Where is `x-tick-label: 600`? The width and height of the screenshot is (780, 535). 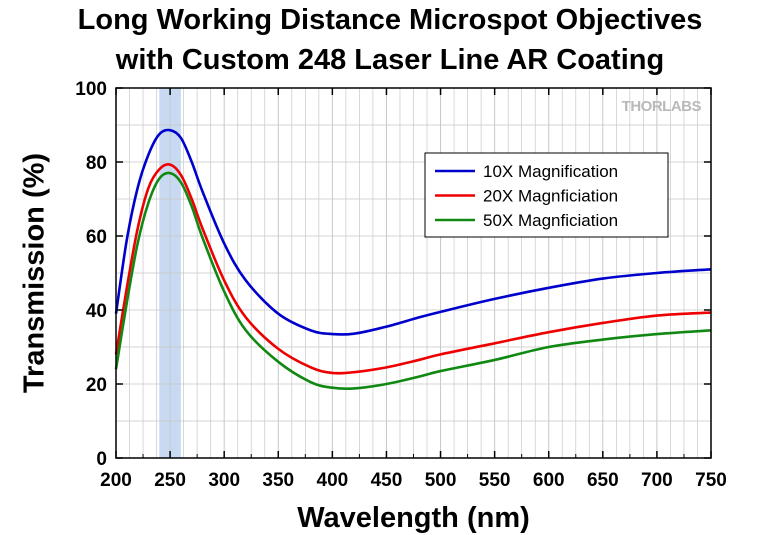
x-tick-label: 600 is located at coordinates (549, 480).